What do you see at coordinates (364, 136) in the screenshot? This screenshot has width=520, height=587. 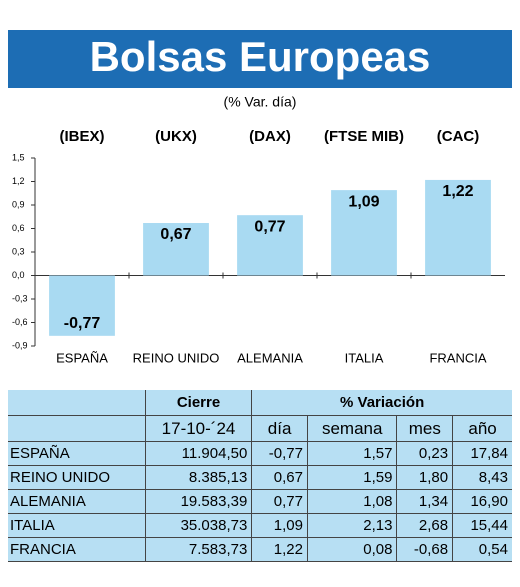 I see `ticker-label: (FTSE MIB)` at bounding box center [364, 136].